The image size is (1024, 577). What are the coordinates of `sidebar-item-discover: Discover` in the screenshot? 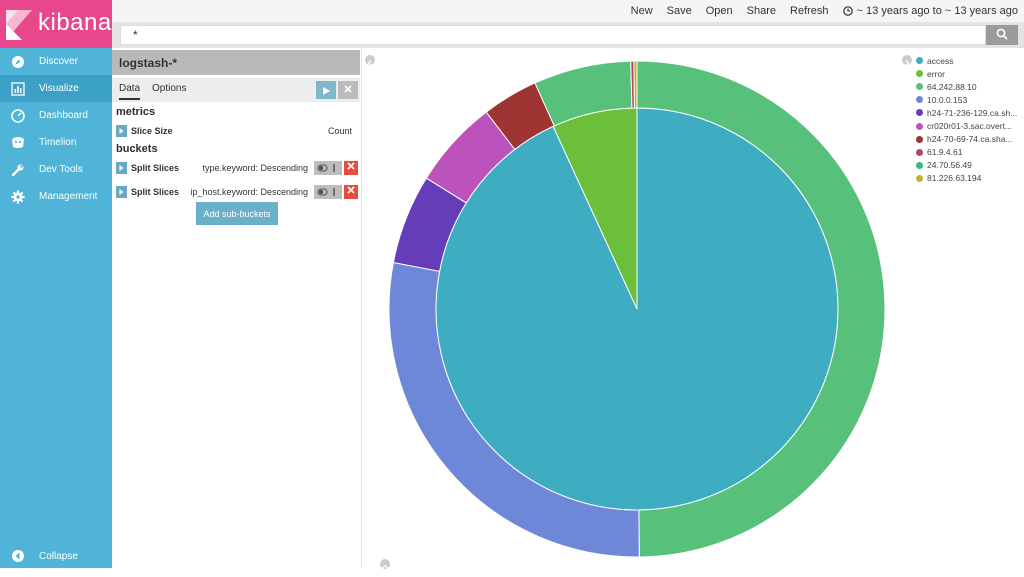 It's located at (56, 61).